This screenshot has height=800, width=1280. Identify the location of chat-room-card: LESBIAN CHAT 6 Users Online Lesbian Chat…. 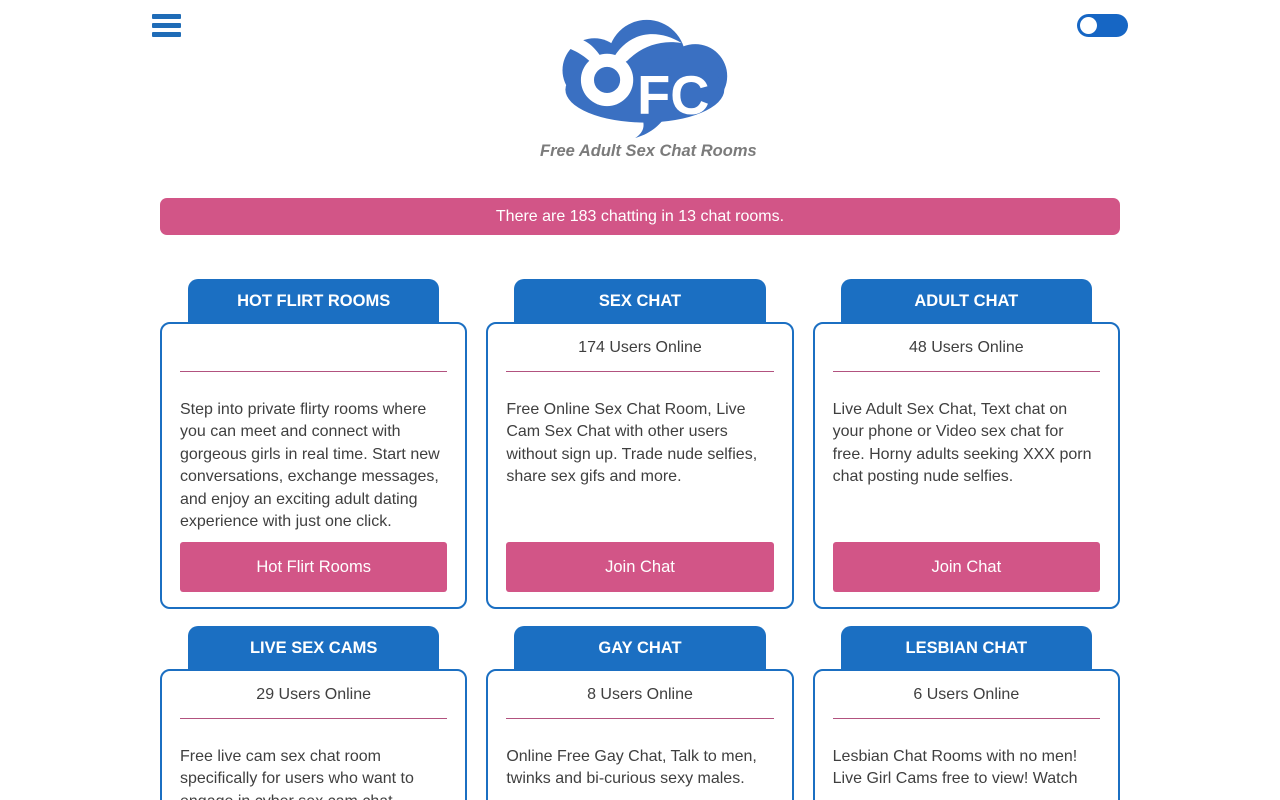
(966, 713).